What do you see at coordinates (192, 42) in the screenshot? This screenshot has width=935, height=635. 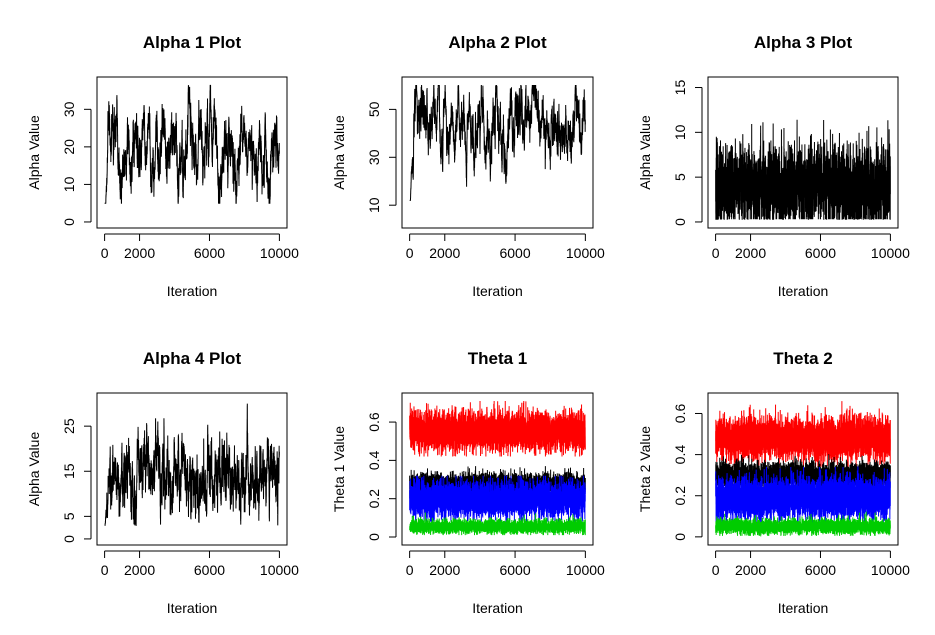 I see `chart-title: Alpha 1 Plot` at bounding box center [192, 42].